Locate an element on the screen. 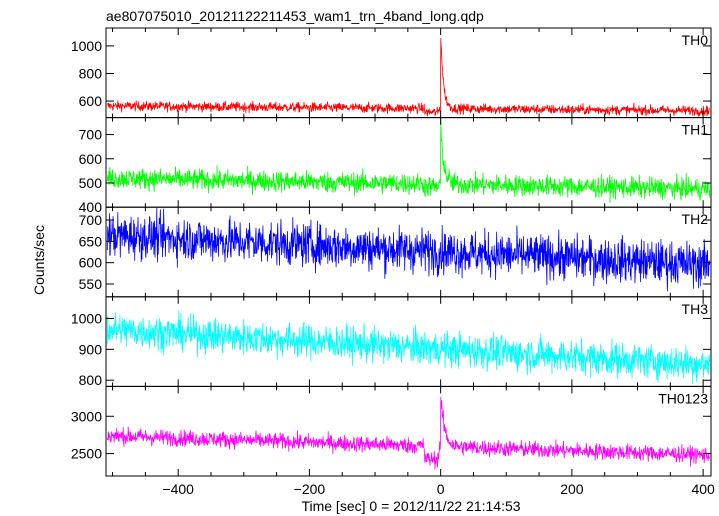 The image size is (719, 516). panel-label-th0: TH0 is located at coordinates (695, 40).